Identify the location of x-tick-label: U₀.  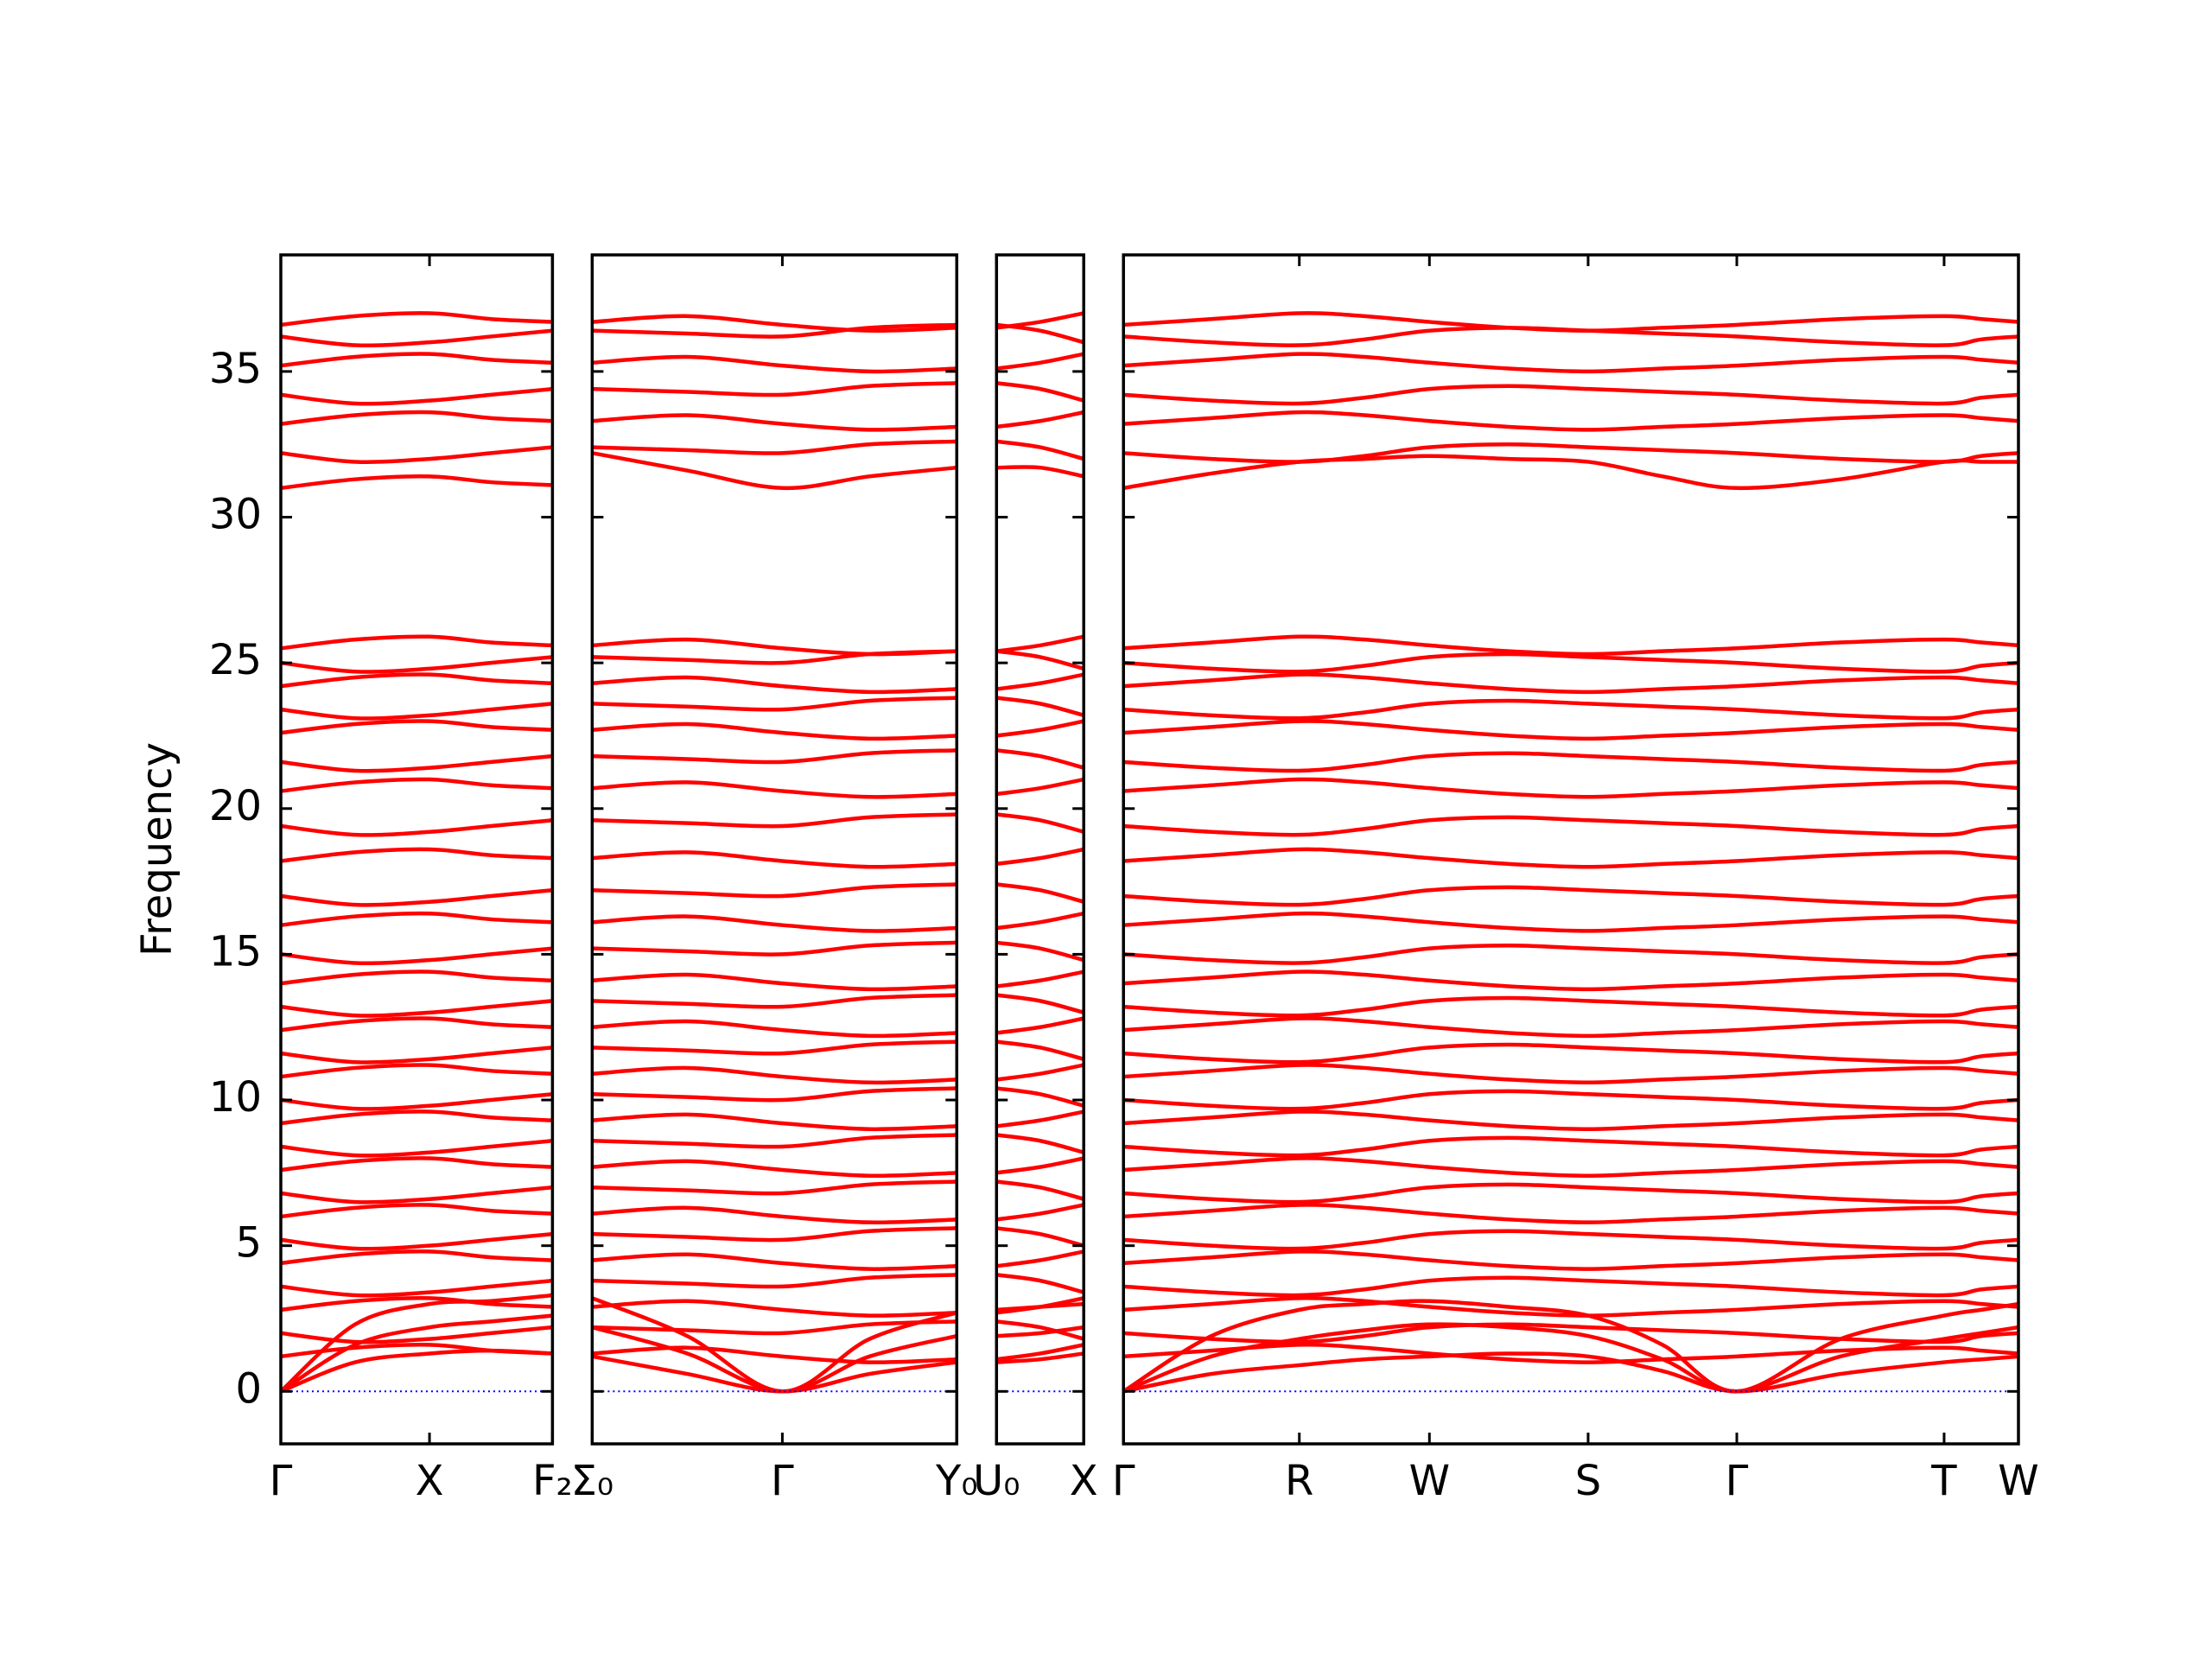
(996, 1481).